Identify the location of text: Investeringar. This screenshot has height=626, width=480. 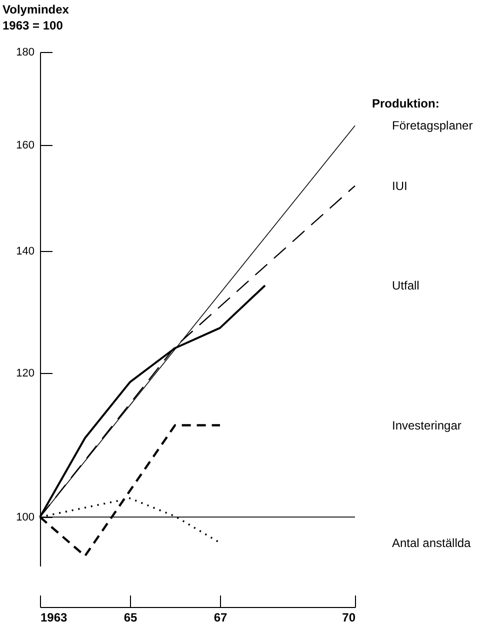
(427, 425).